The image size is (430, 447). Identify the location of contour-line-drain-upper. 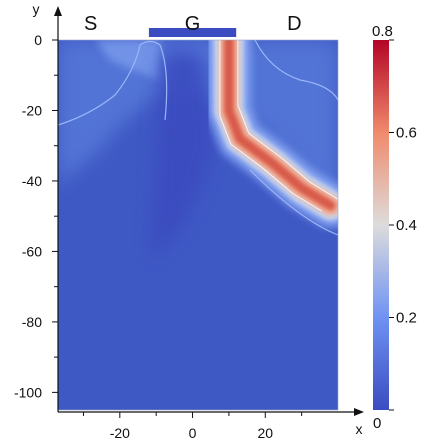
(296, 70).